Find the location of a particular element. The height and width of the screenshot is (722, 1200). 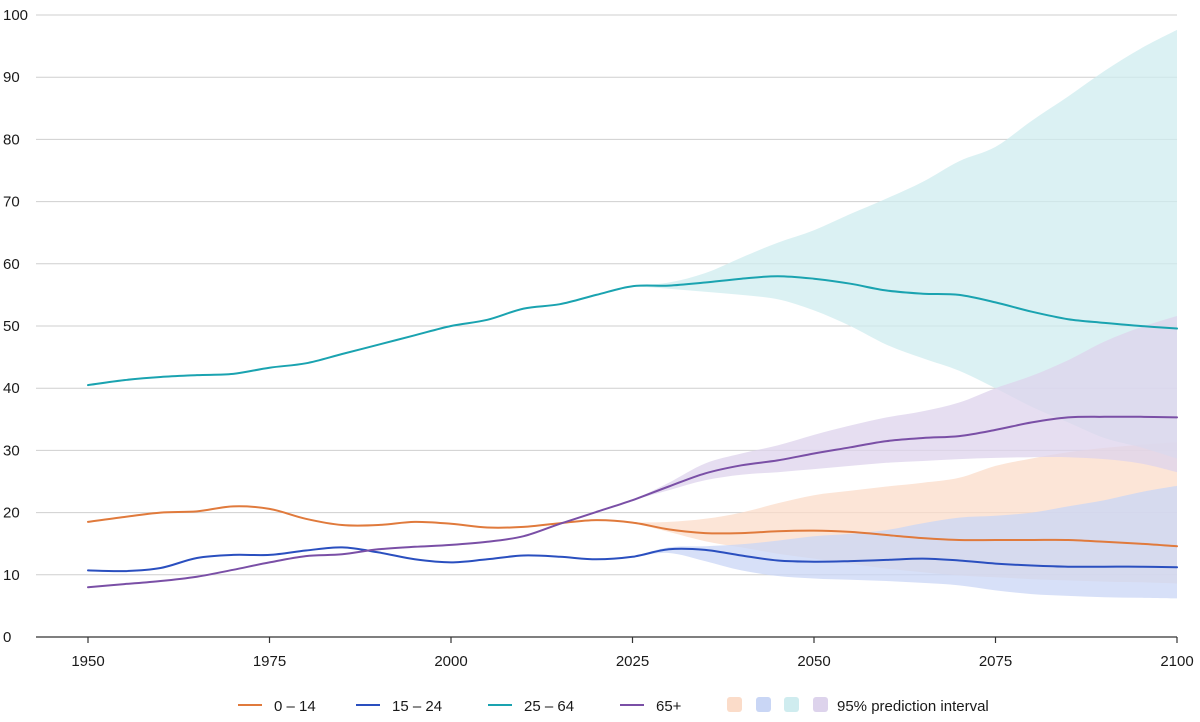

x-tick-label: 1975 is located at coordinates (269, 661).